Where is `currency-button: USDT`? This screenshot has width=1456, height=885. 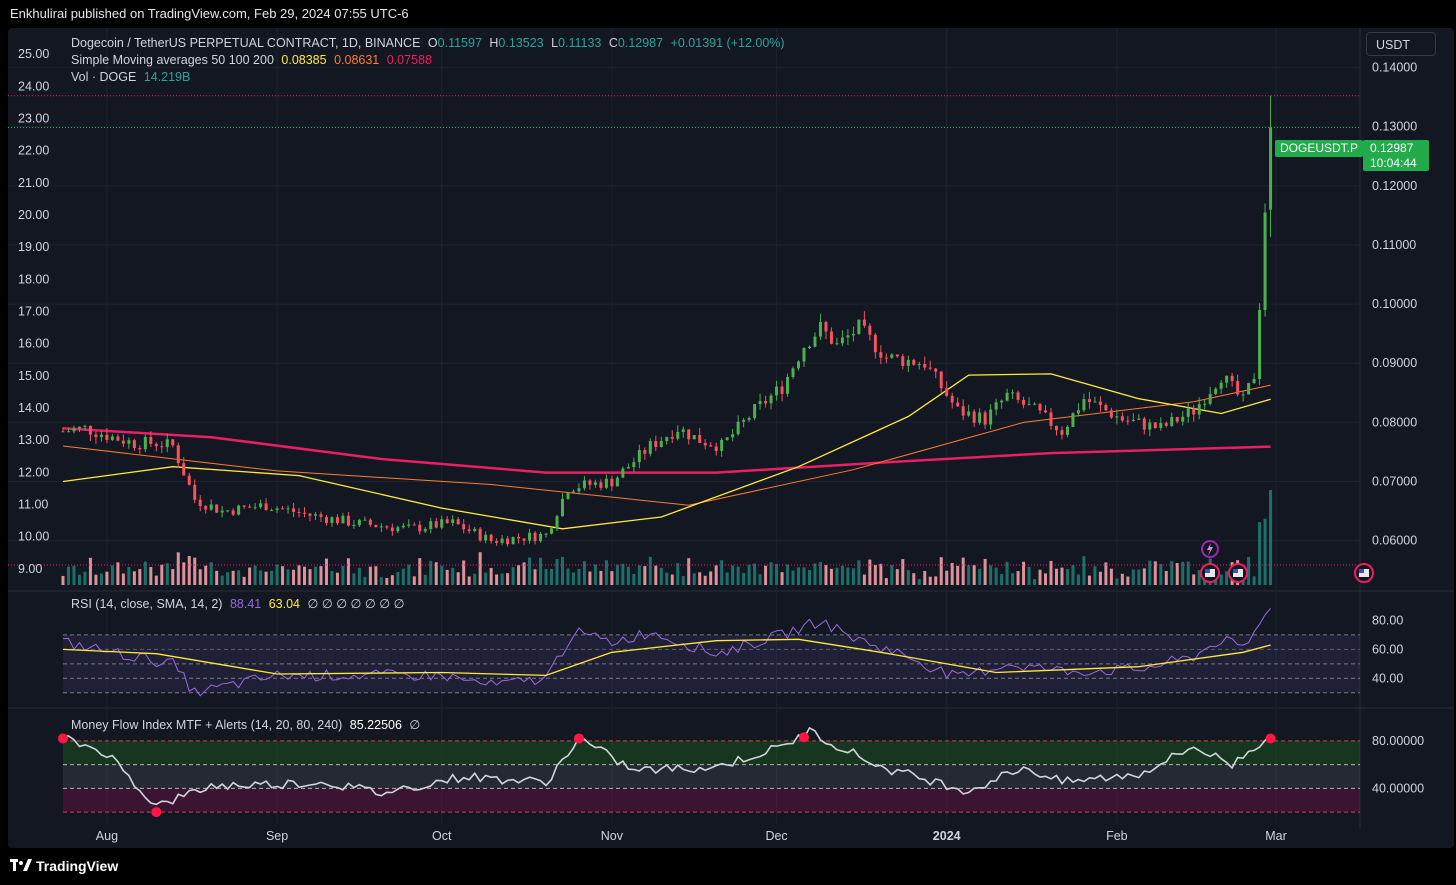
currency-button: USDT is located at coordinates (1401, 44).